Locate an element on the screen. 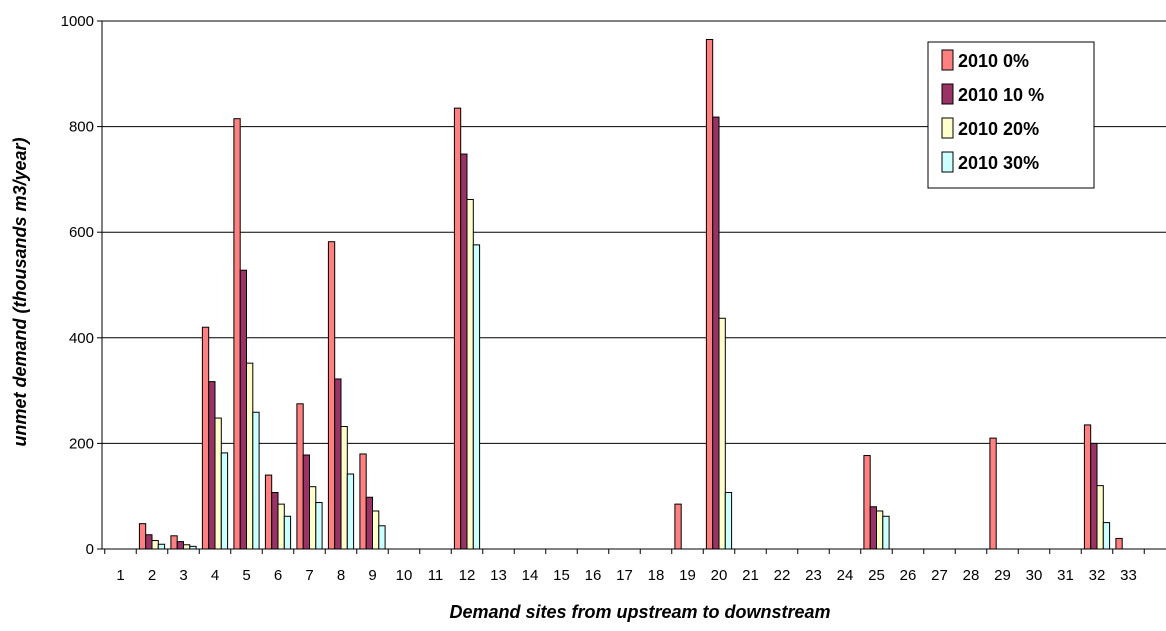 This screenshot has height=631, width=1166. x-tick-label: 32 is located at coordinates (1097, 575).